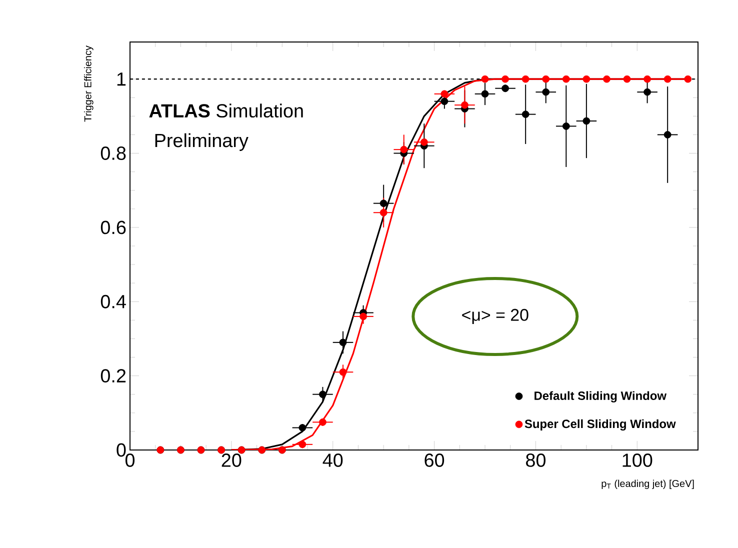  Describe the element at coordinates (637, 460) in the screenshot. I see `x-tick-label: 100` at that location.